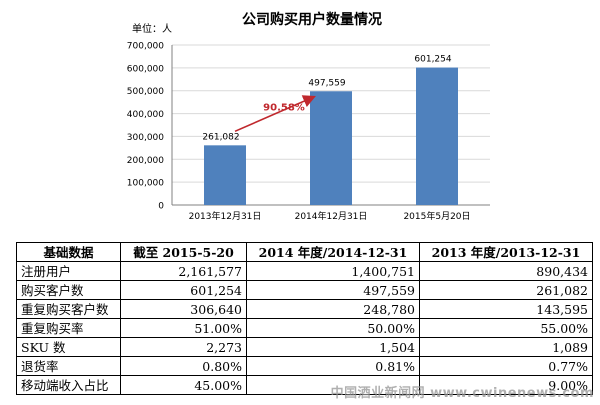  I want to click on table-row: SKU 数 2,273 1,504 1,089, so click(304, 347).